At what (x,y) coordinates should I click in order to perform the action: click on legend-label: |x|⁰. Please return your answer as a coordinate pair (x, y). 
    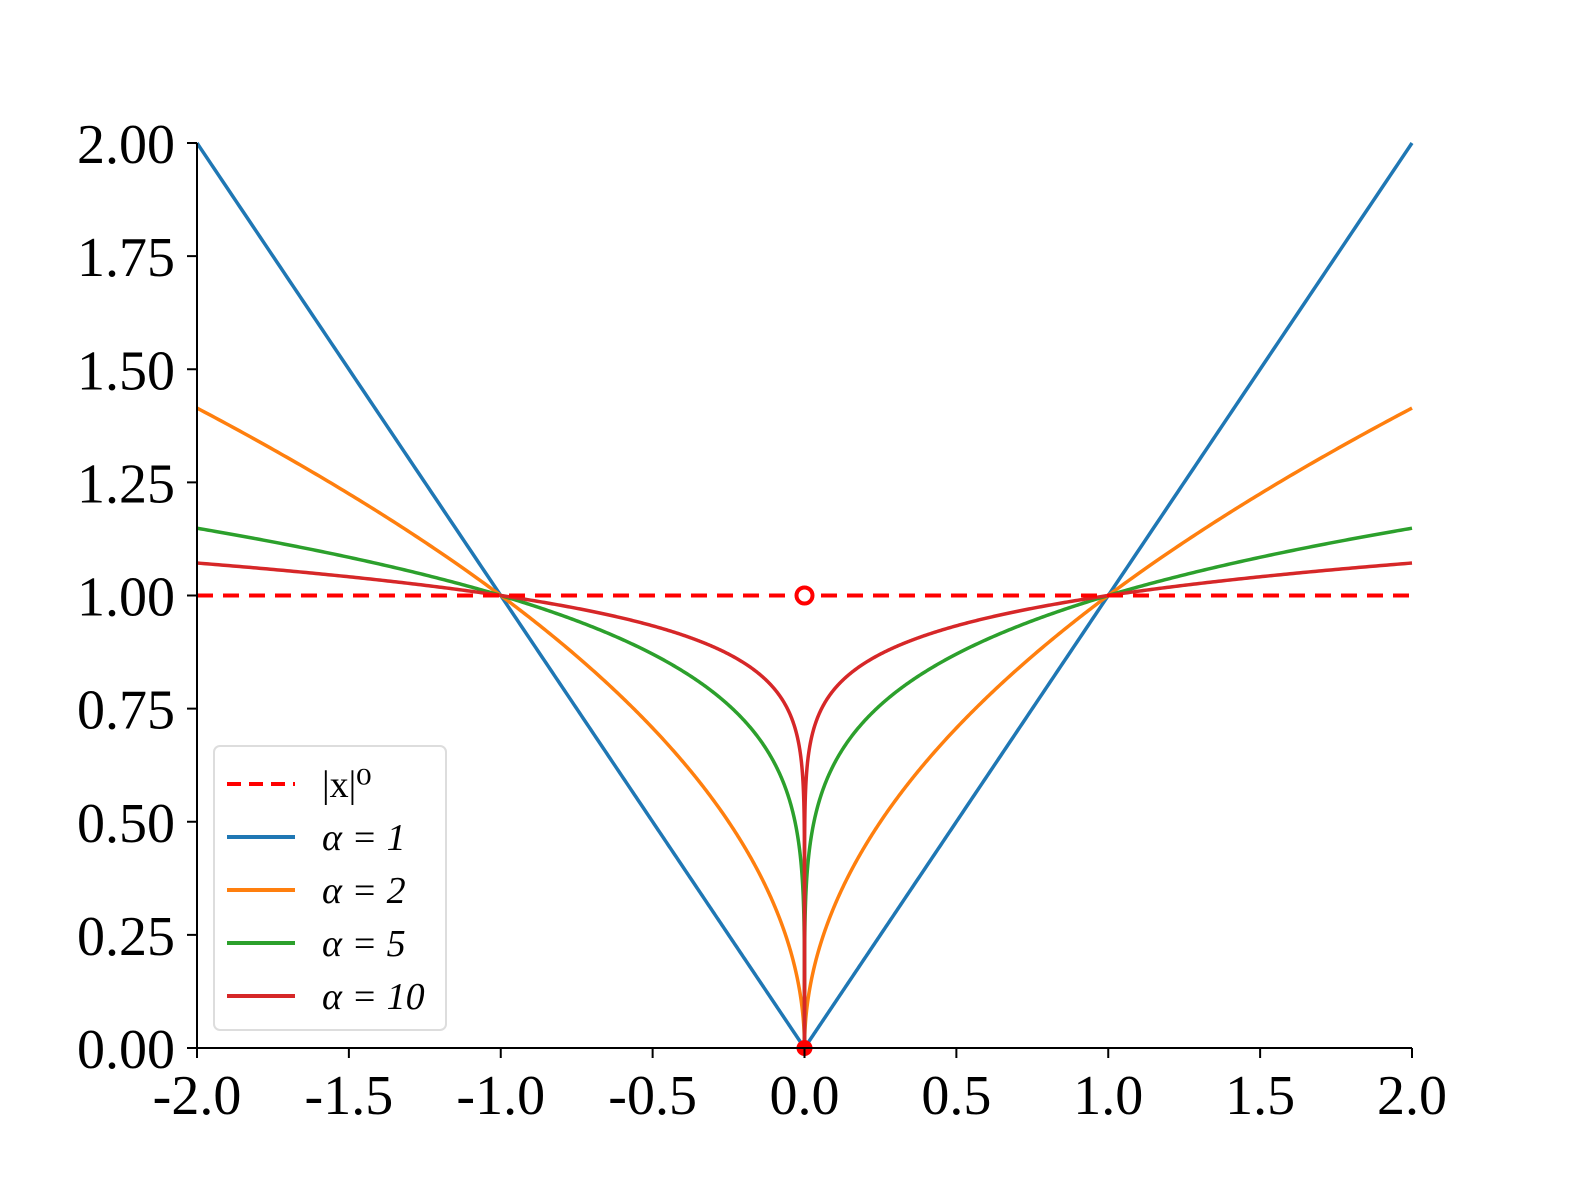
    Looking at the image, I should click on (346, 785).